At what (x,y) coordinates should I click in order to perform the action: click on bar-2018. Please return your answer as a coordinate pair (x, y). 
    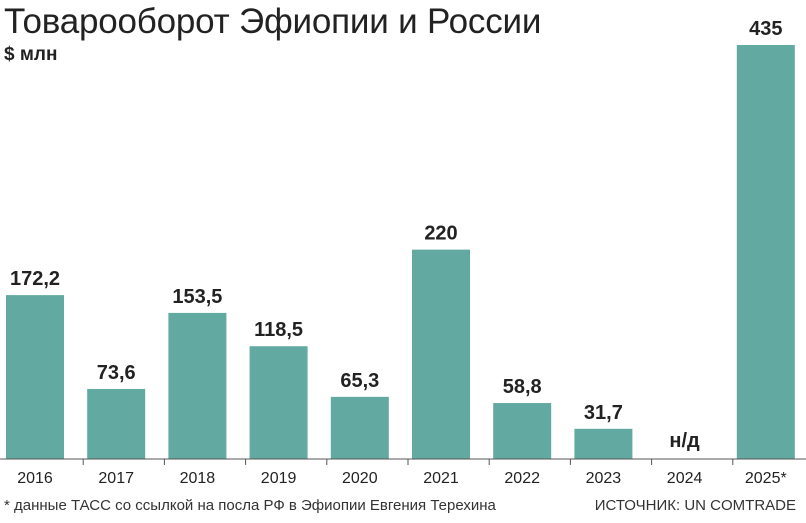
    Looking at the image, I should click on (197, 385).